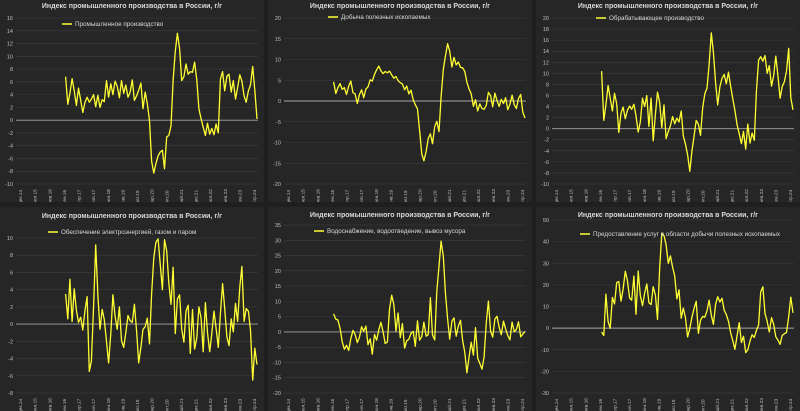 The width and height of the screenshot is (800, 411). I want to click on y-tick-label: 20, so click(278, 272).